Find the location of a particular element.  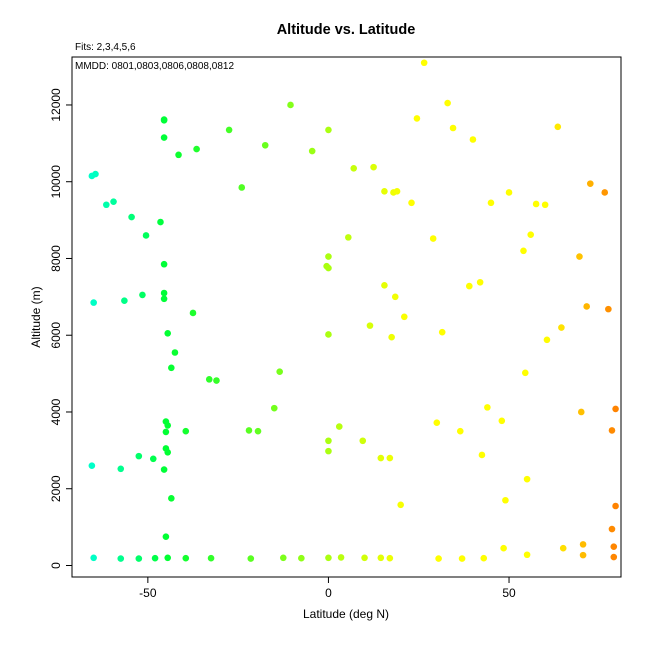

fits-annotation: Fits: 2,3,4,5,6 is located at coordinates (105, 47).